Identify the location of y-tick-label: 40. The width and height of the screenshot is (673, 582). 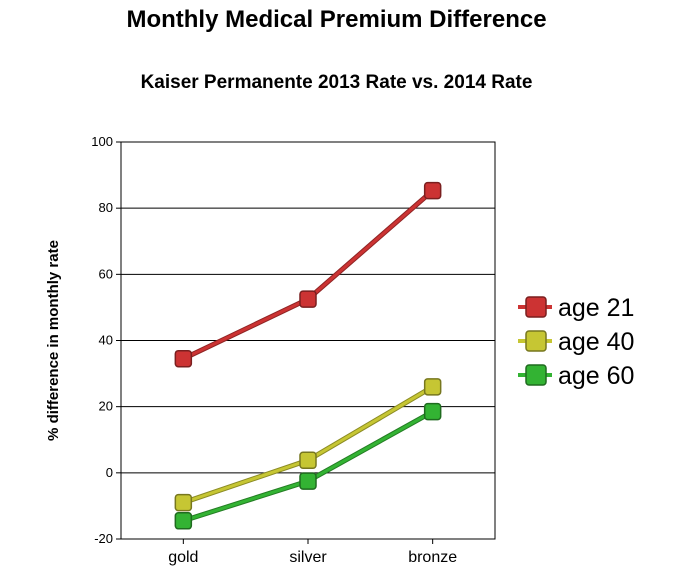
(106, 340).